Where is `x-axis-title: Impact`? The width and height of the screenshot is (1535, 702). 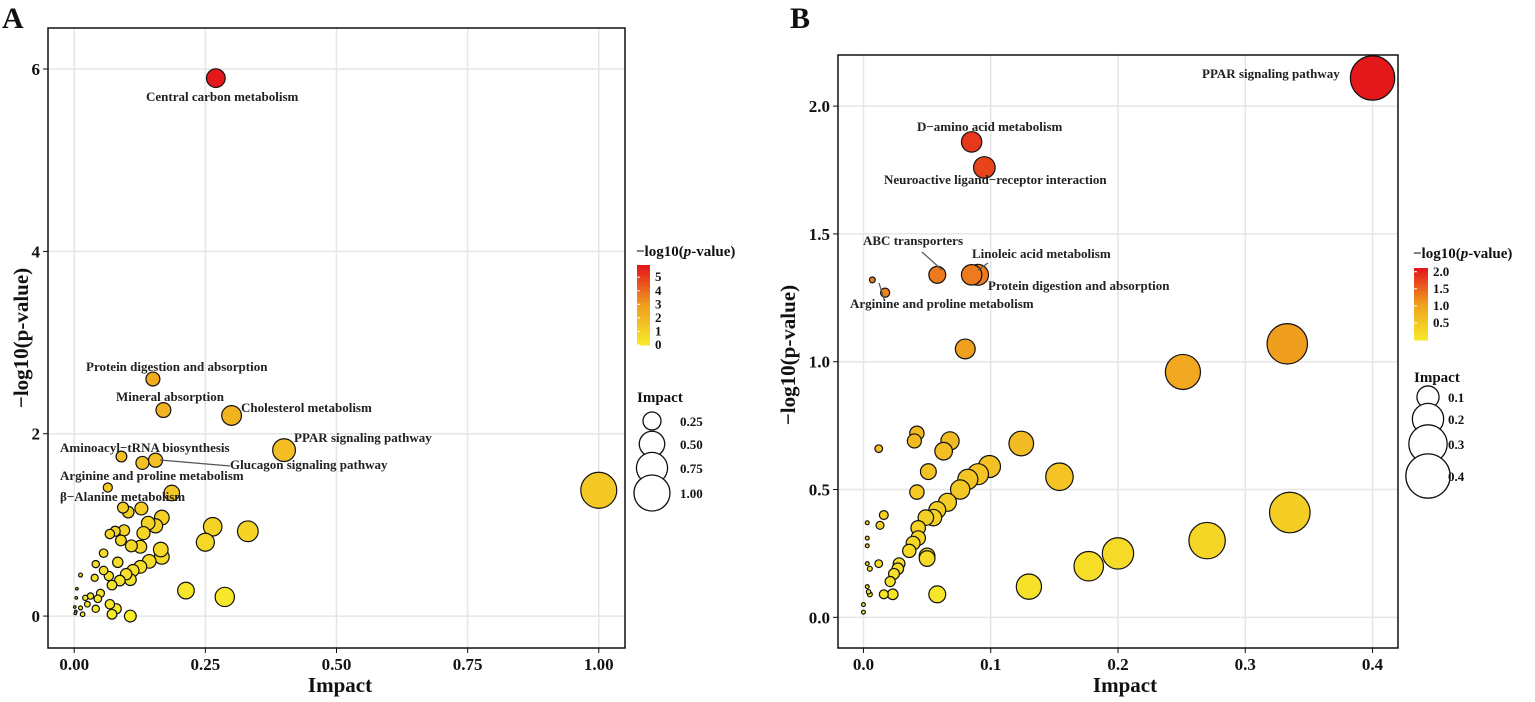 x-axis-title: Impact is located at coordinates (340, 685).